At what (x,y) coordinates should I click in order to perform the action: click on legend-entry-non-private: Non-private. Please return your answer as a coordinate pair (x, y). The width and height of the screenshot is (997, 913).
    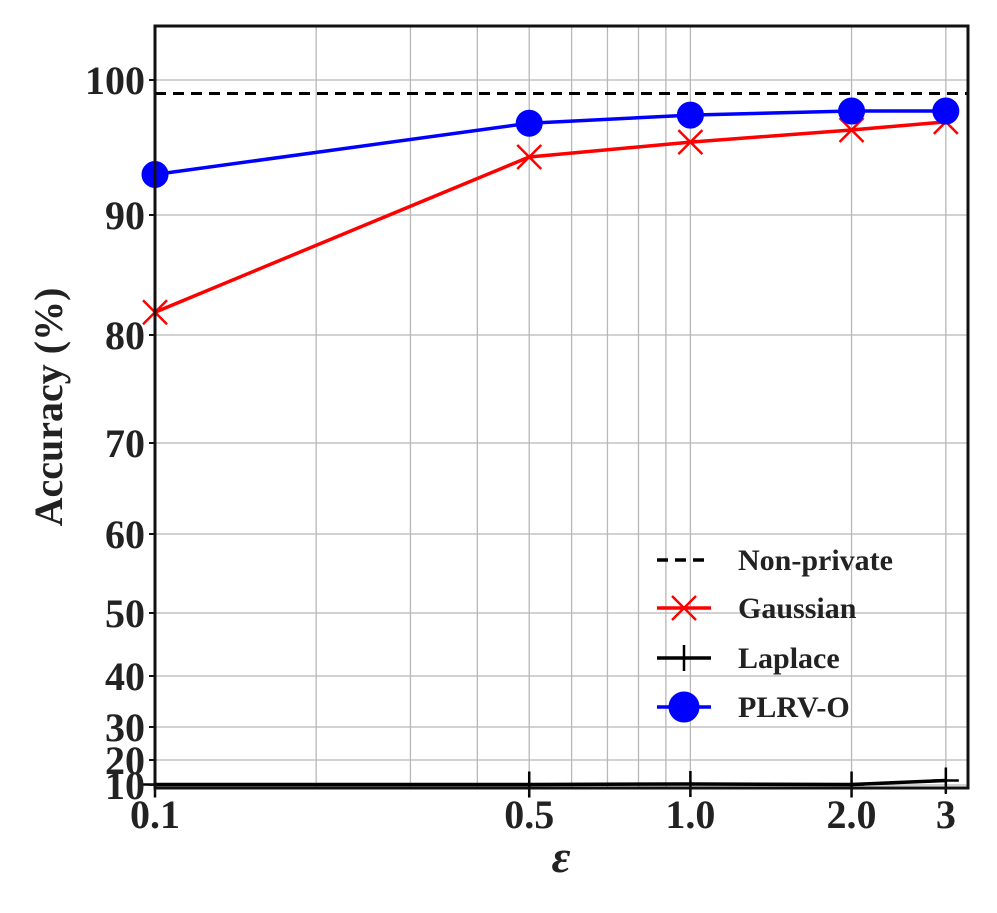
    Looking at the image, I should click on (775, 560).